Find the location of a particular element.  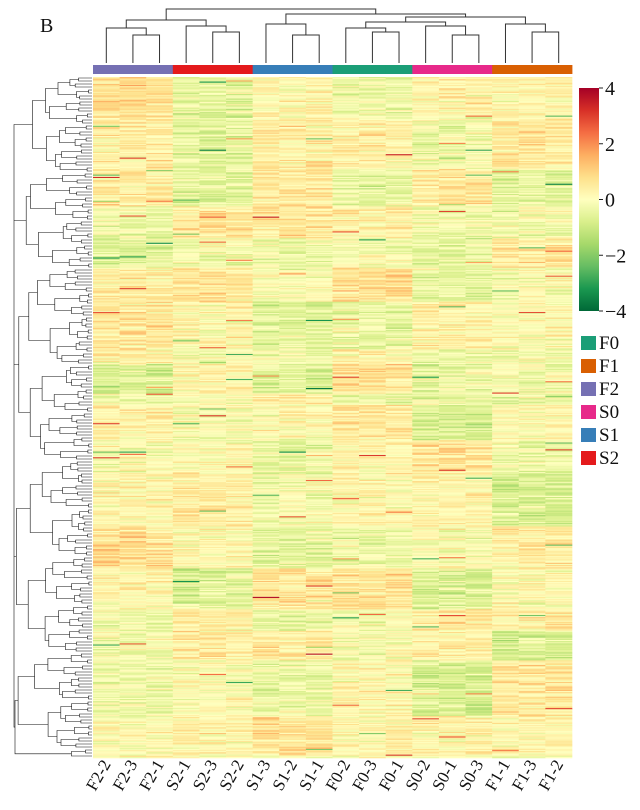

dendro-link is located at coordinates (286, 43).